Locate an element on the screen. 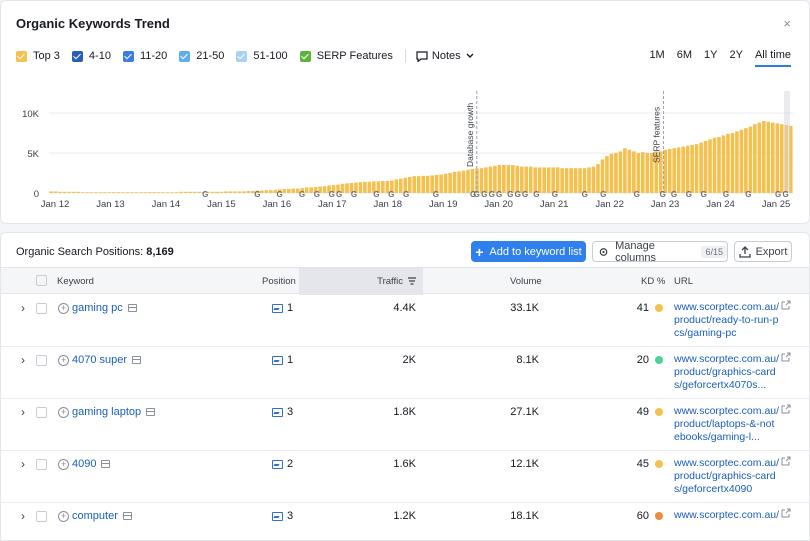  keyword-link: gaming pc is located at coordinates (104, 308).